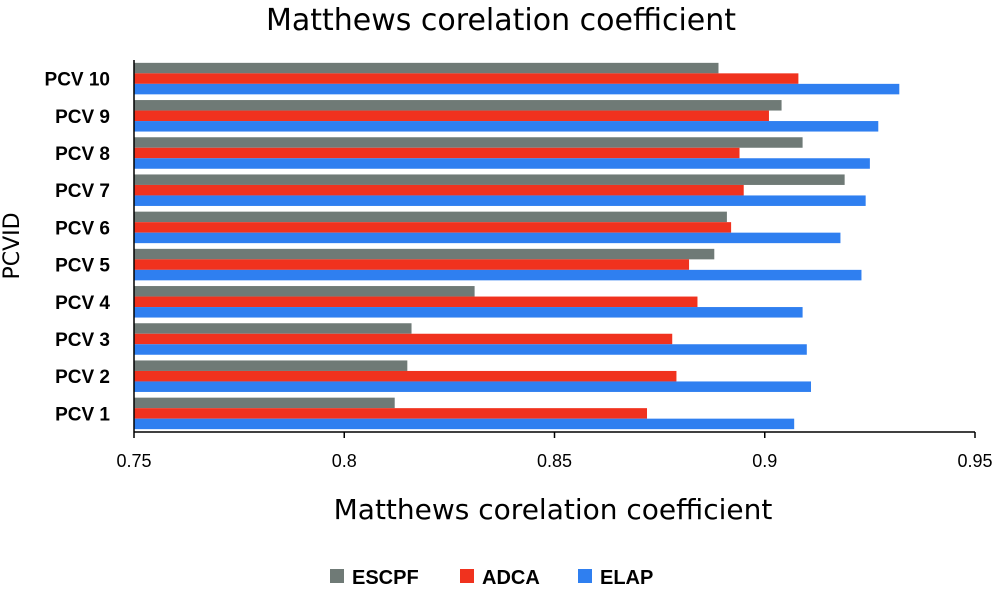 This screenshot has height=590, width=1001. What do you see at coordinates (974, 461) in the screenshot?
I see `x-tick-label: 0.95` at bounding box center [974, 461].